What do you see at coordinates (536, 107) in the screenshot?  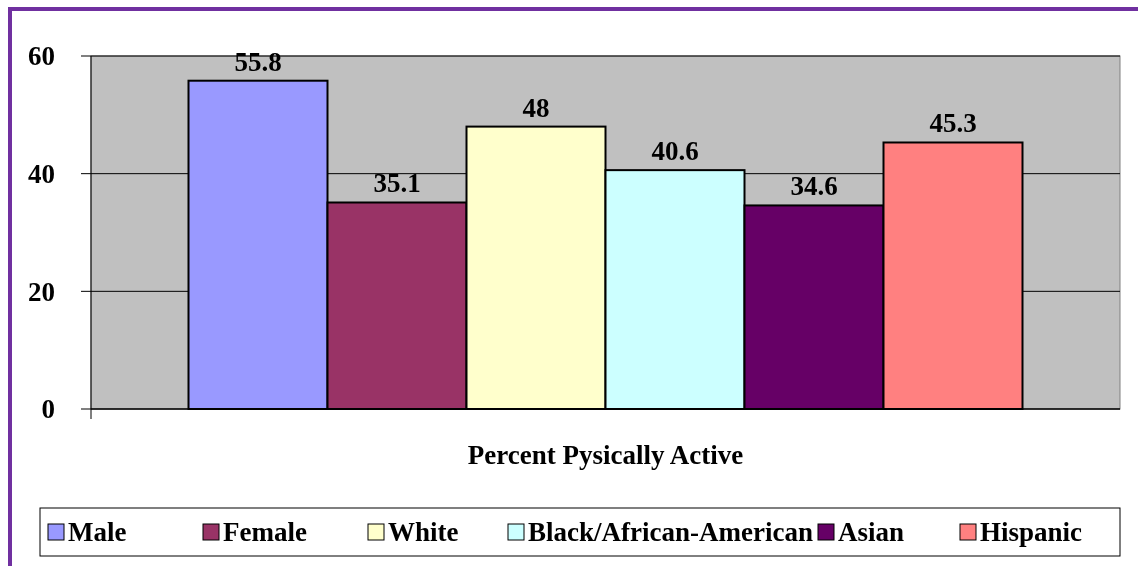 I see `data-label: 48` at bounding box center [536, 107].